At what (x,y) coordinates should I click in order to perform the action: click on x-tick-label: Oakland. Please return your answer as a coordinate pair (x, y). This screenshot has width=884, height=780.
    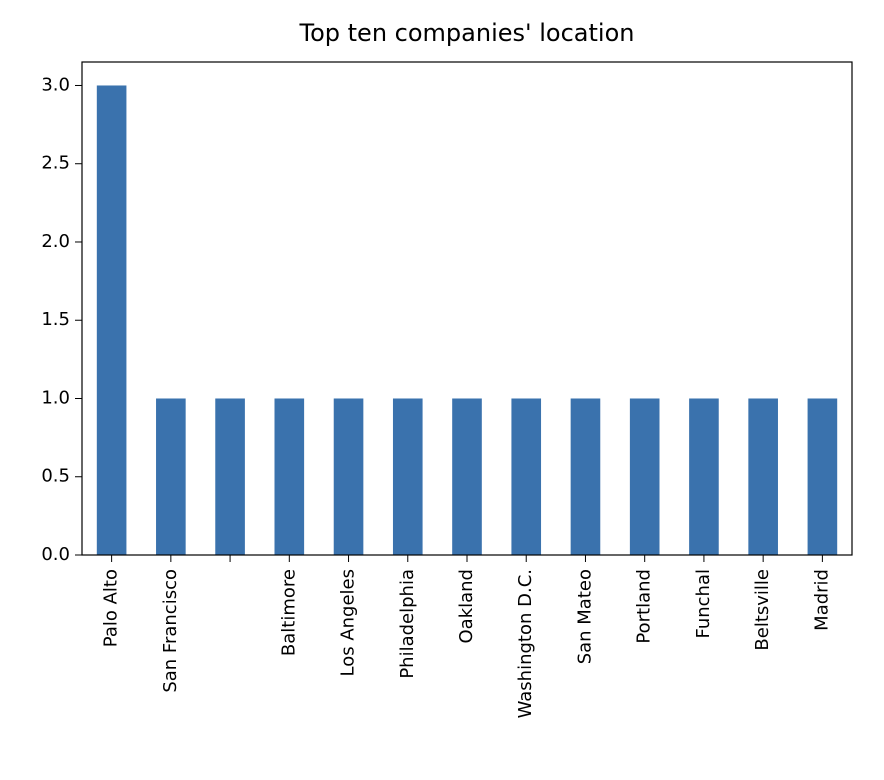
    Looking at the image, I should click on (466, 606).